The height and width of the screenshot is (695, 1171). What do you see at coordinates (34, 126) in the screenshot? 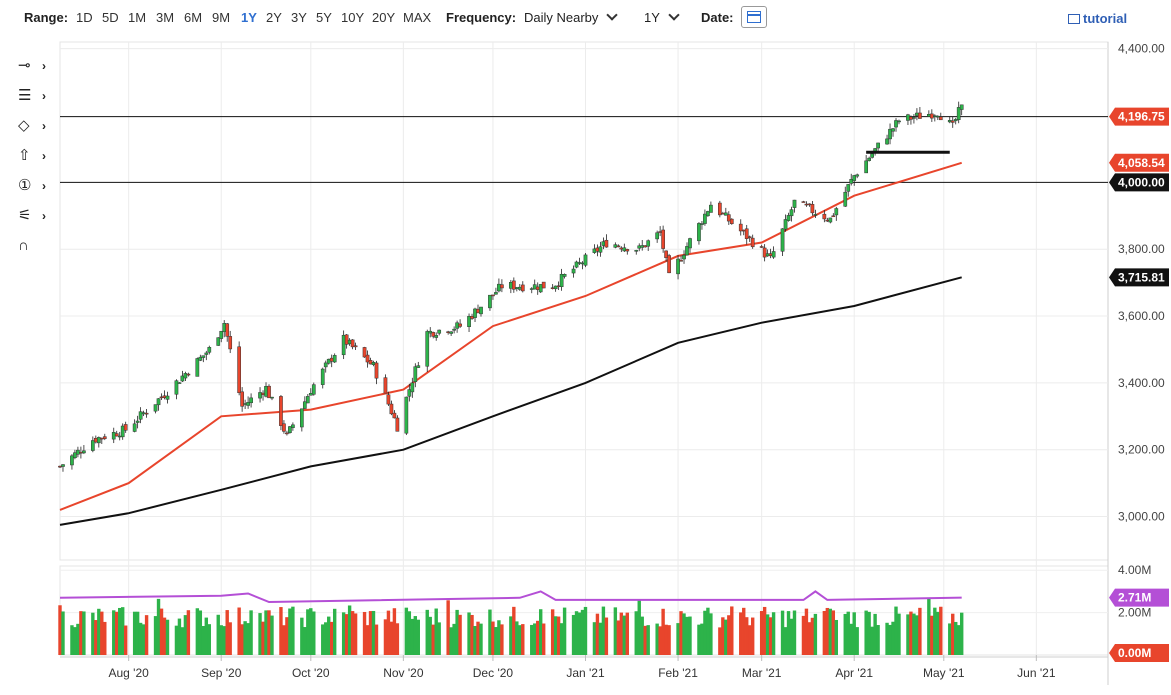
I see `shape-tool-button: ◇ ›` at bounding box center [34, 126].